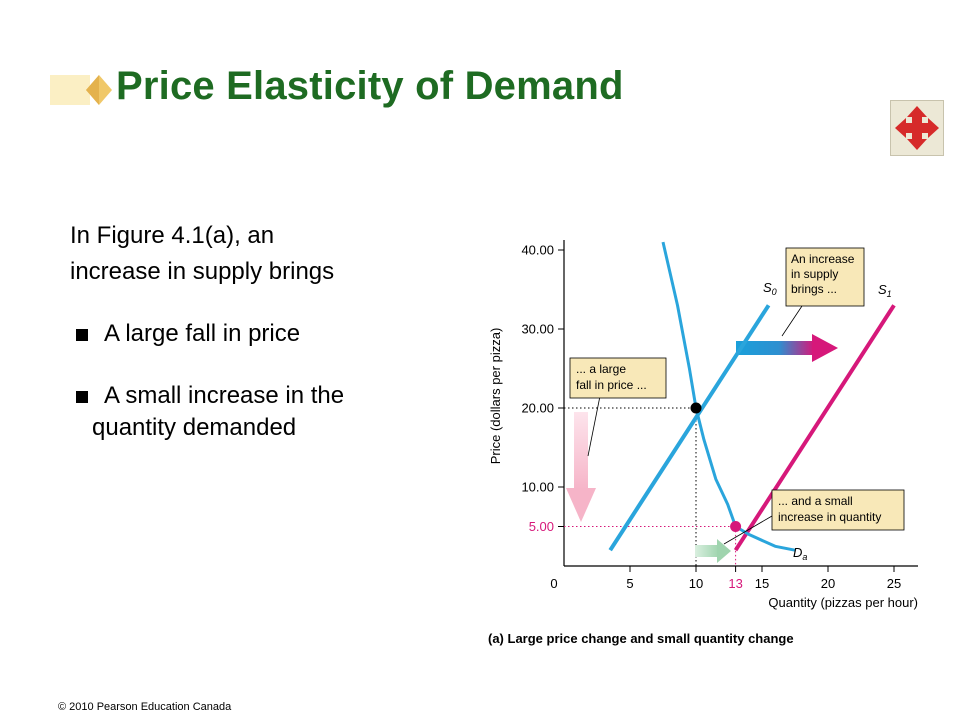 This screenshot has width=960, height=720. I want to click on bullet-item: A large fall in price, so click(260, 334).